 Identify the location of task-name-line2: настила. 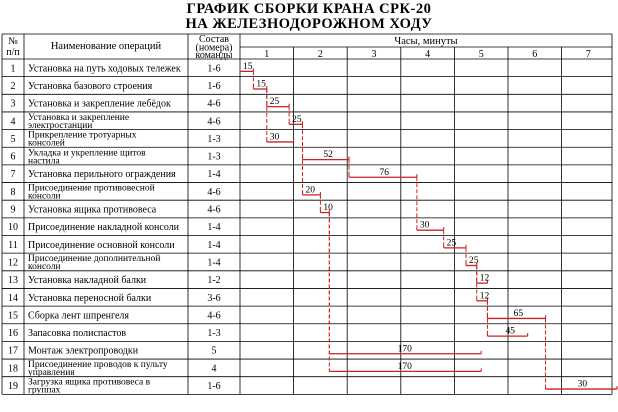
(44, 161).